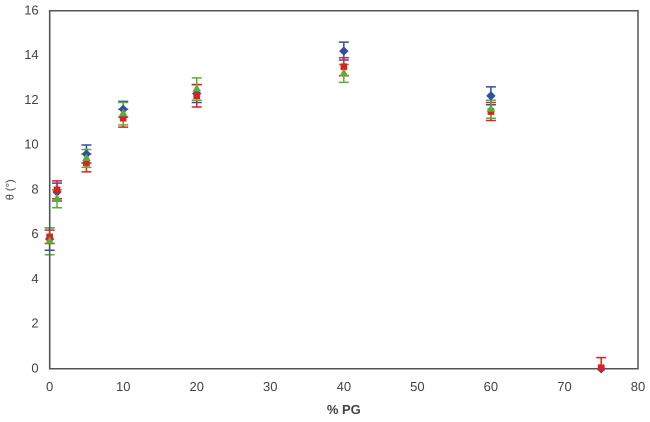  I want to click on x-tick-label: 60, so click(491, 386).